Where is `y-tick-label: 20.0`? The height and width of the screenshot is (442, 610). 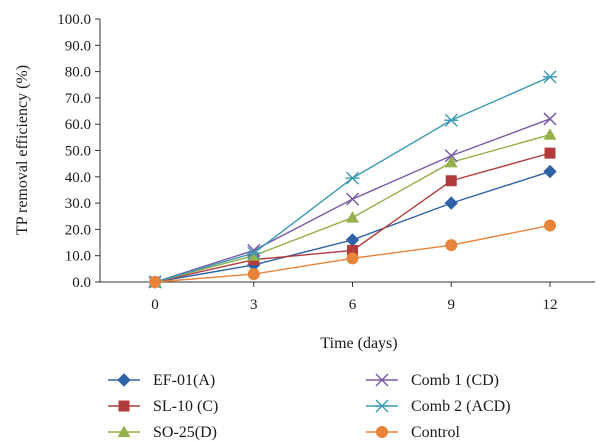 y-tick-label: 20.0 is located at coordinates (78, 230).